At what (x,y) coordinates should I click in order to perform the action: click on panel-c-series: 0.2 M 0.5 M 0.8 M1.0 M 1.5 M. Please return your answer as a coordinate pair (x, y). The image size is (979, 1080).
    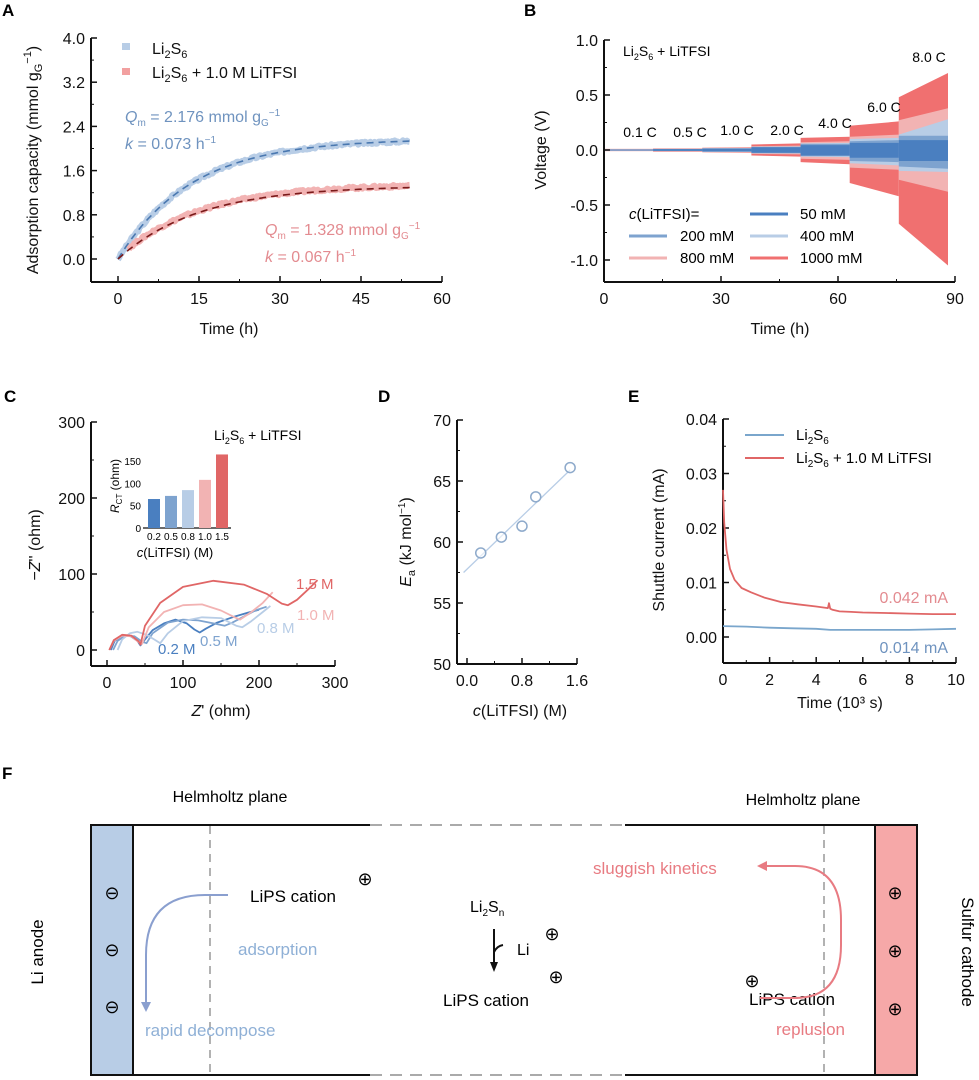
    Looking at the image, I should click on (221, 617).